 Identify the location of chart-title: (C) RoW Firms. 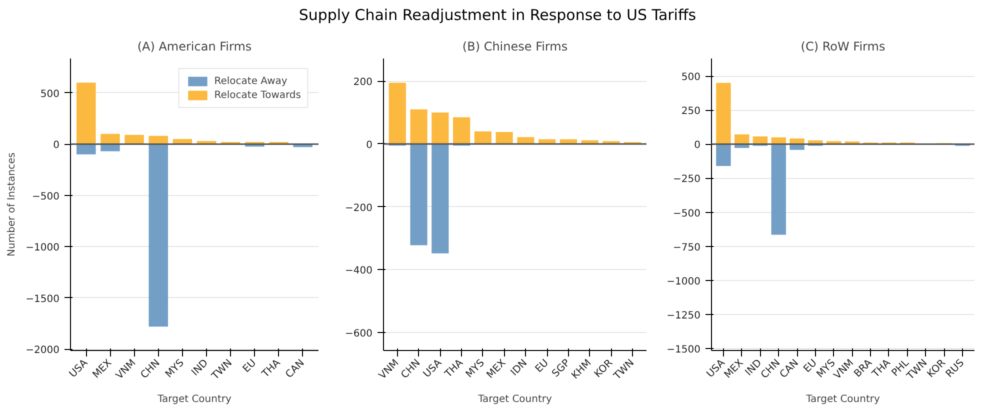
(843, 47).